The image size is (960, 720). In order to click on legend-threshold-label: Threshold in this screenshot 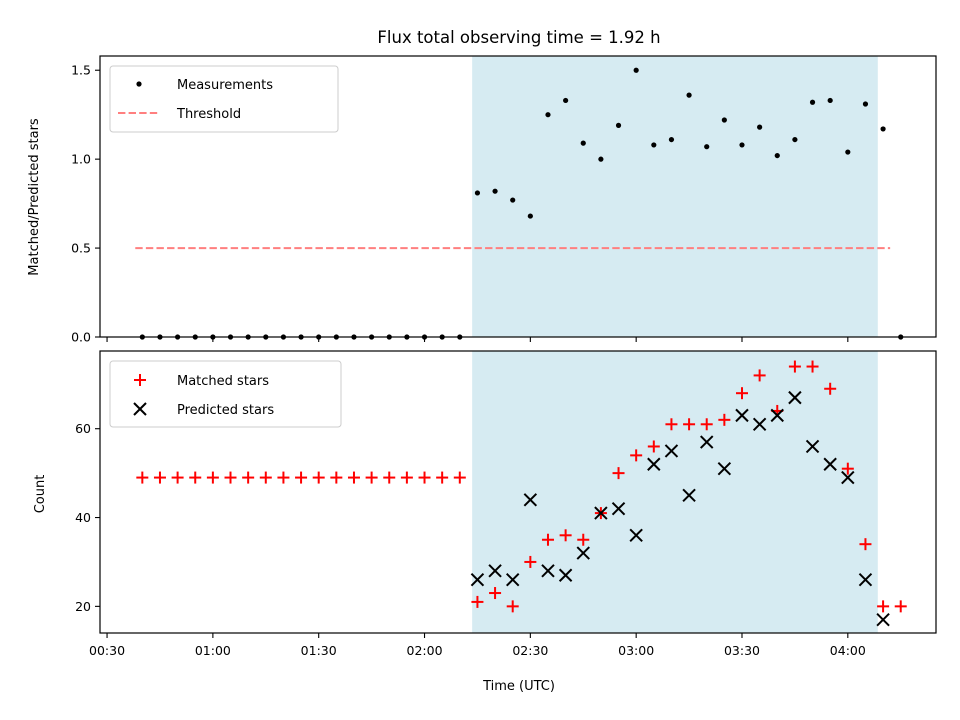, I will do `click(208, 114)`.